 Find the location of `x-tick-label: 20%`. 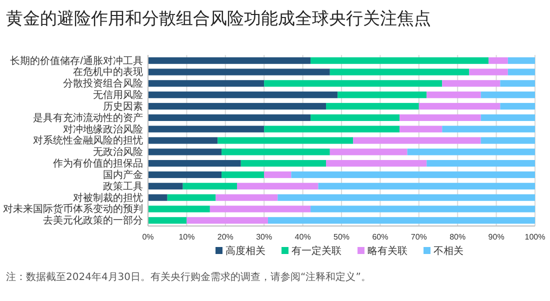

x-tick-label: 20% is located at coordinates (225, 237).